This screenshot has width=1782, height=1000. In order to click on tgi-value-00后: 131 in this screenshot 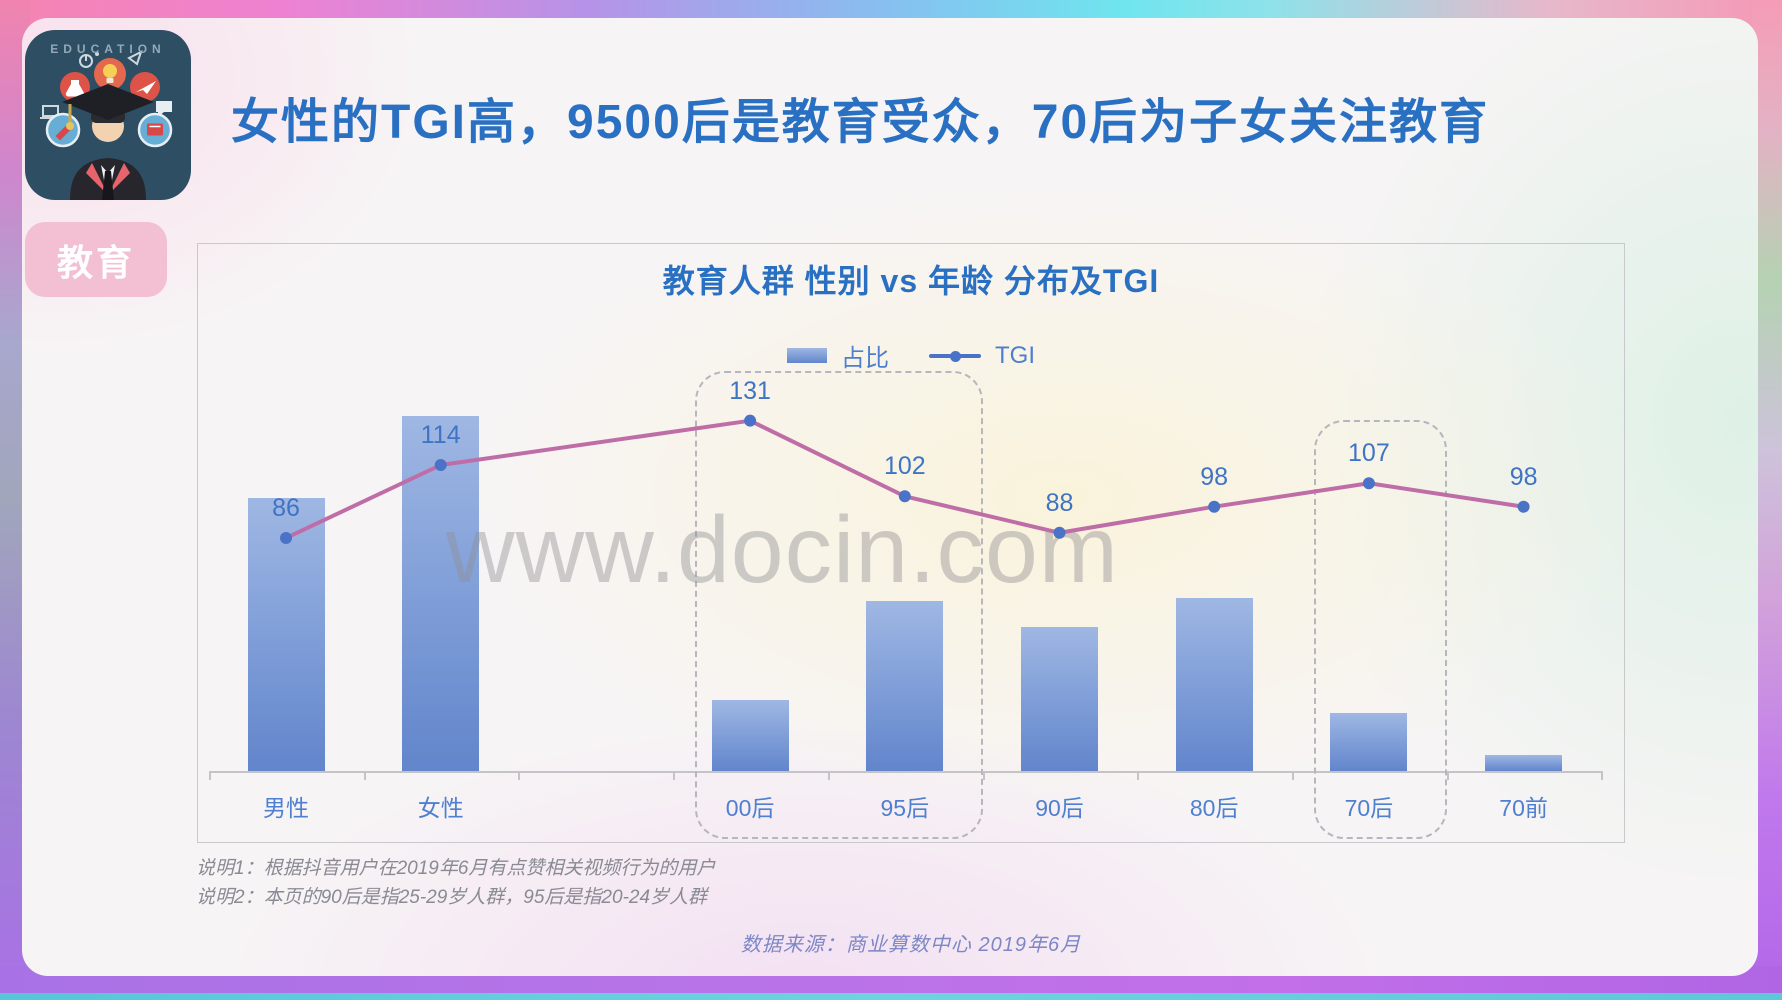, I will do `click(750, 390)`.